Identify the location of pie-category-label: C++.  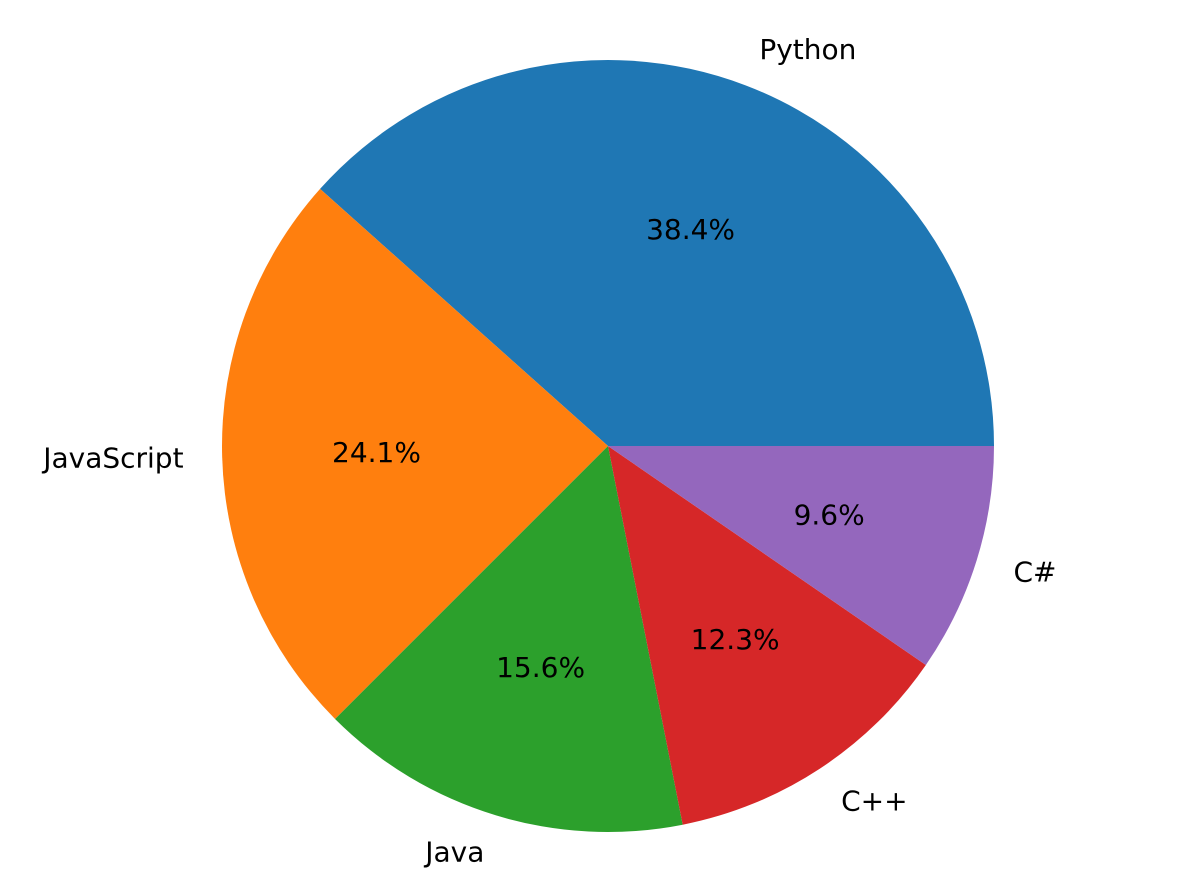
(874, 800).